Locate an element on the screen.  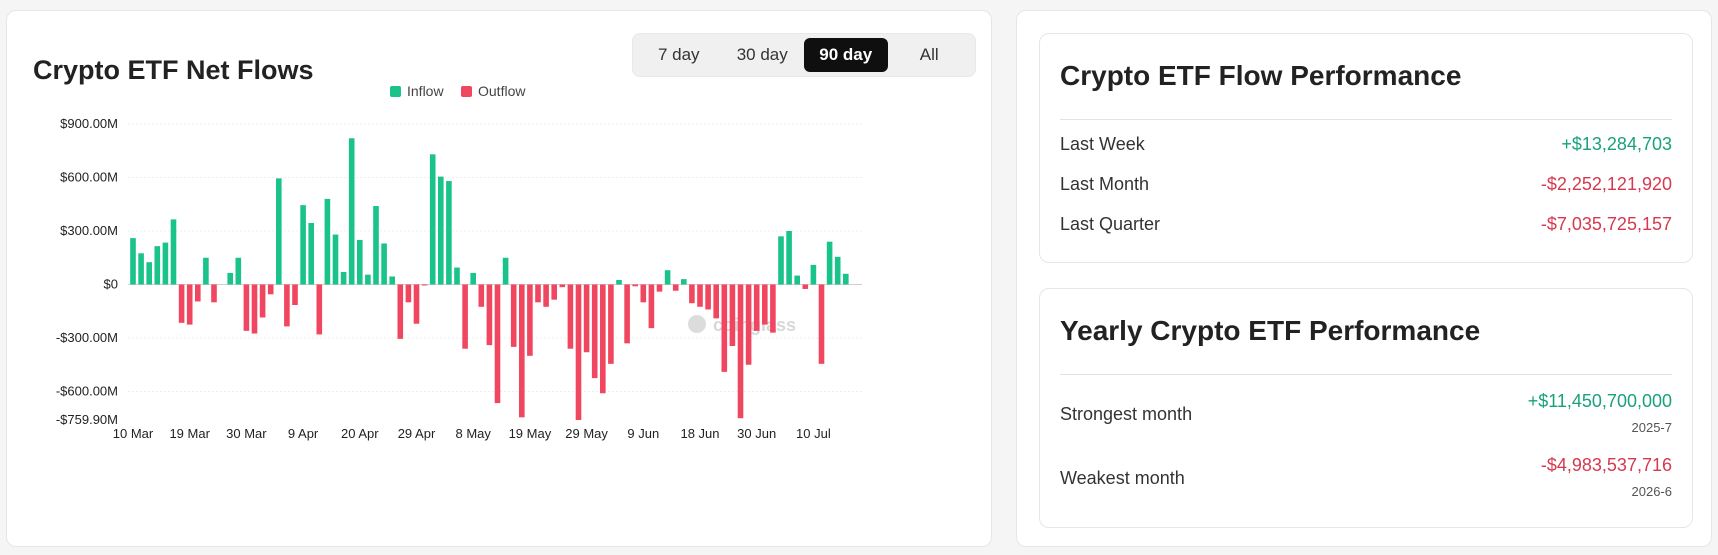
tab-90-day: 90 day is located at coordinates (846, 55).